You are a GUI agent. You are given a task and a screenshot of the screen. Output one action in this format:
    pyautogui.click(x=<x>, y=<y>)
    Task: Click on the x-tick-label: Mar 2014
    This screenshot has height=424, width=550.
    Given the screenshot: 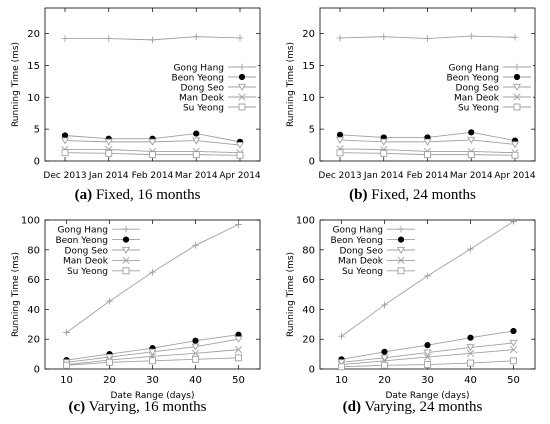 What is the action you would take?
    pyautogui.click(x=471, y=176)
    